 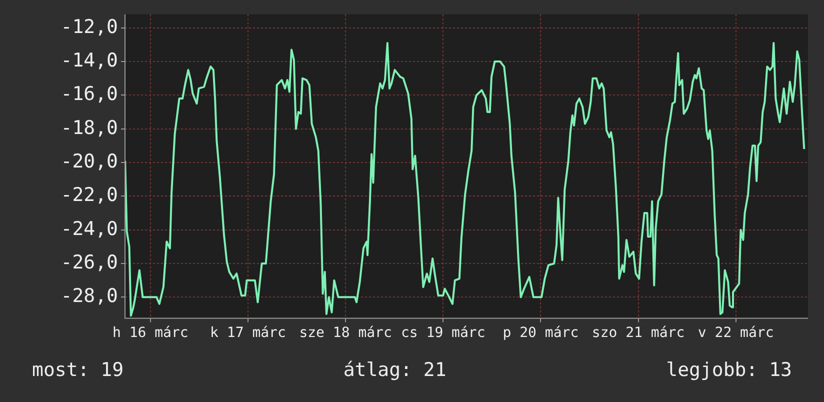 I want to click on x-tick-label: v 22 márc, so click(x=736, y=333).